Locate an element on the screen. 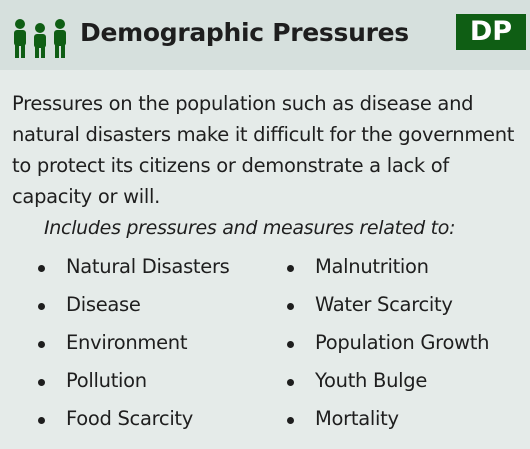 The image size is (530, 449). people-icon is located at coordinates (40, 38).